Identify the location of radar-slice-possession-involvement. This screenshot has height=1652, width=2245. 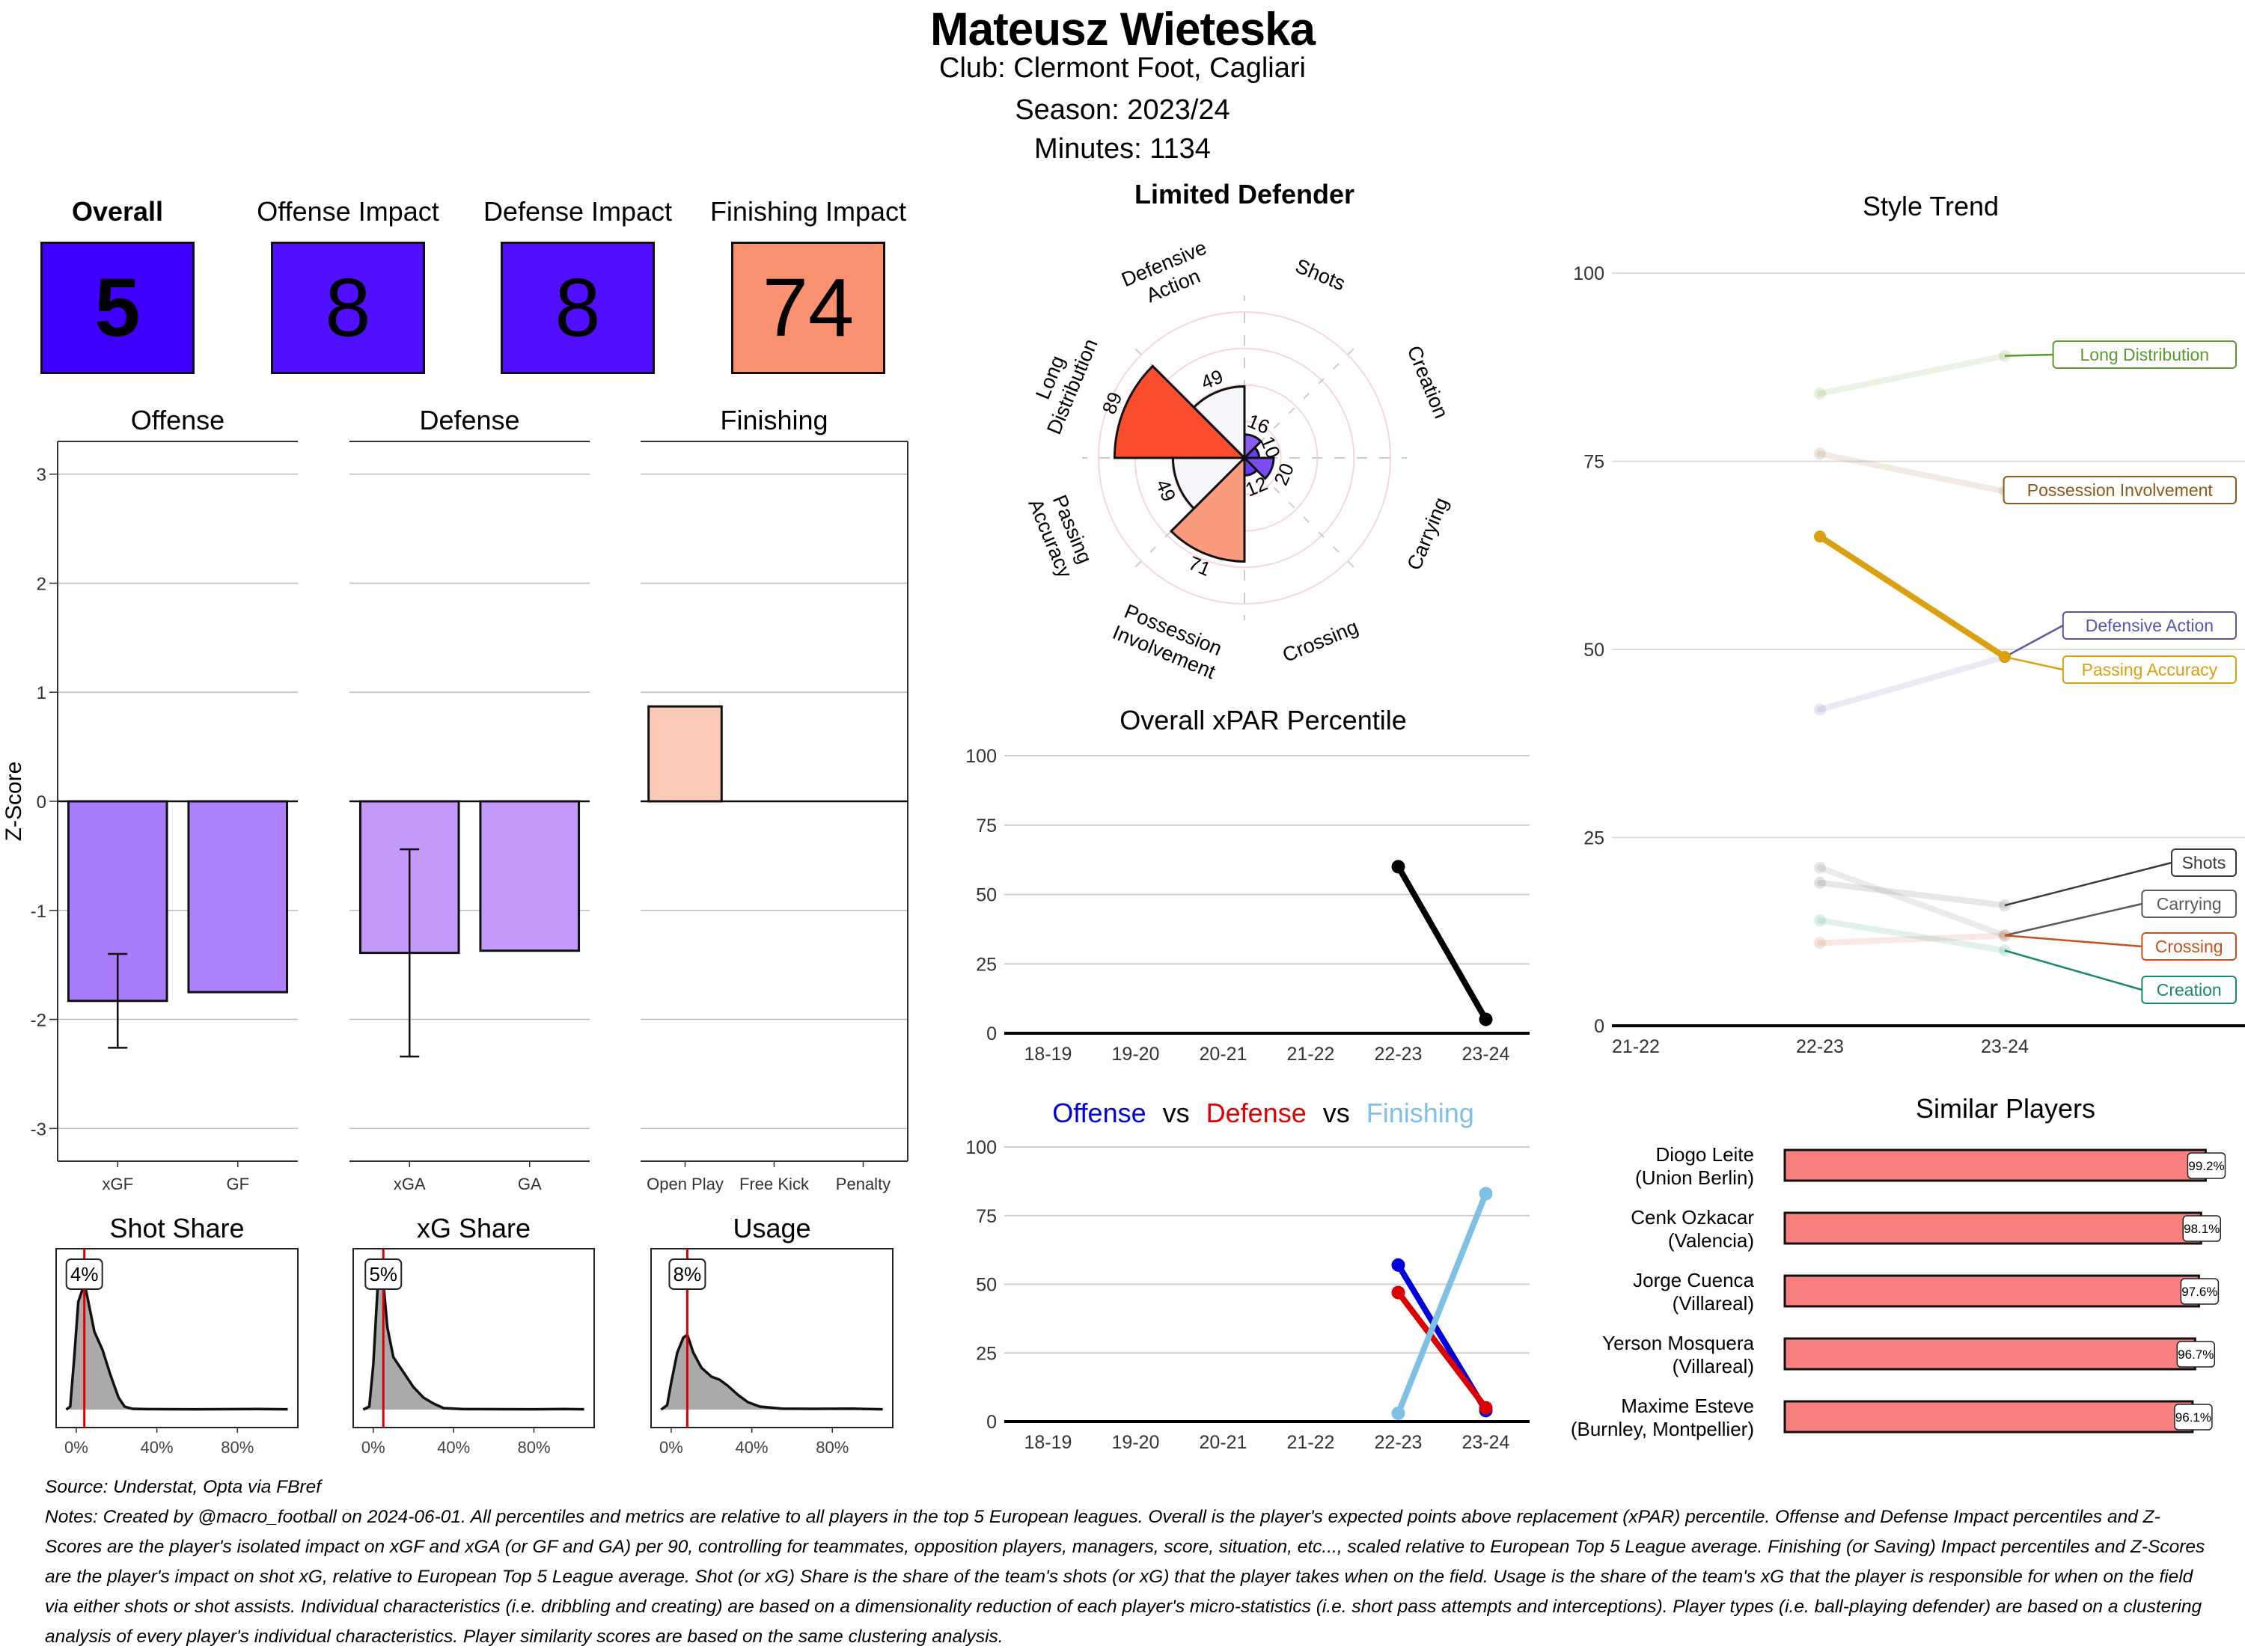
(1207, 509).